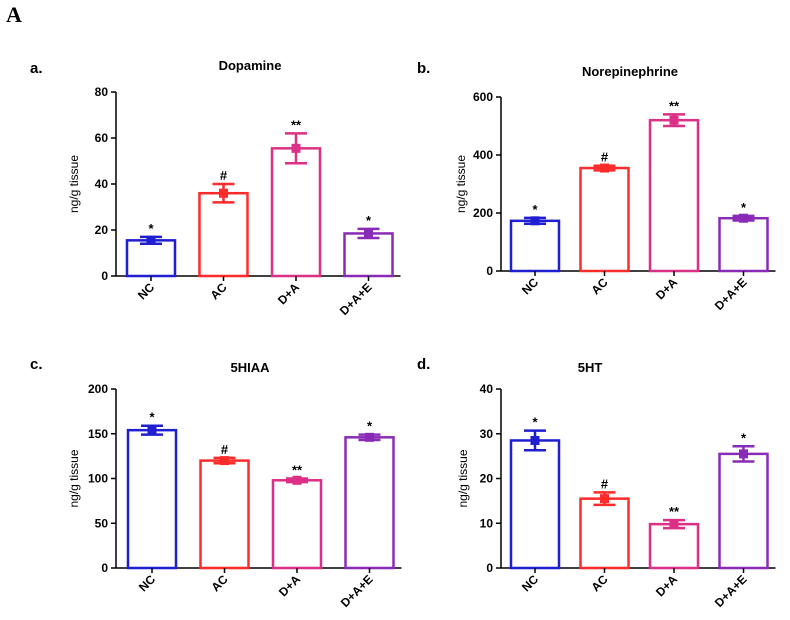 This screenshot has width=790, height=620. Describe the element at coordinates (102, 138) in the screenshot. I see `y-tick-label: 60` at that location.